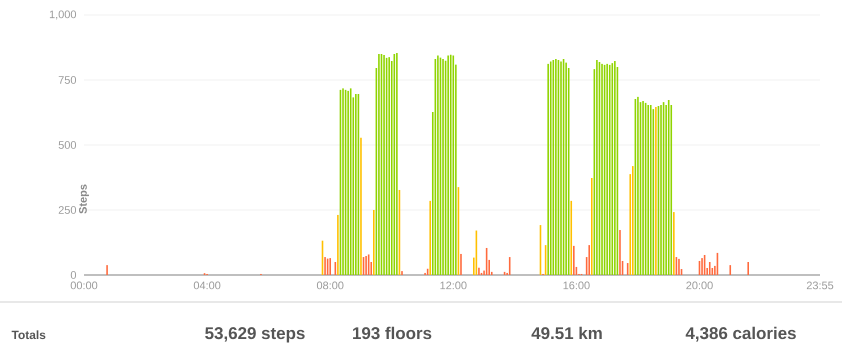 The image size is (842, 347). Describe the element at coordinates (330, 286) in the screenshot. I see `x-tick-label: 08:00` at that location.